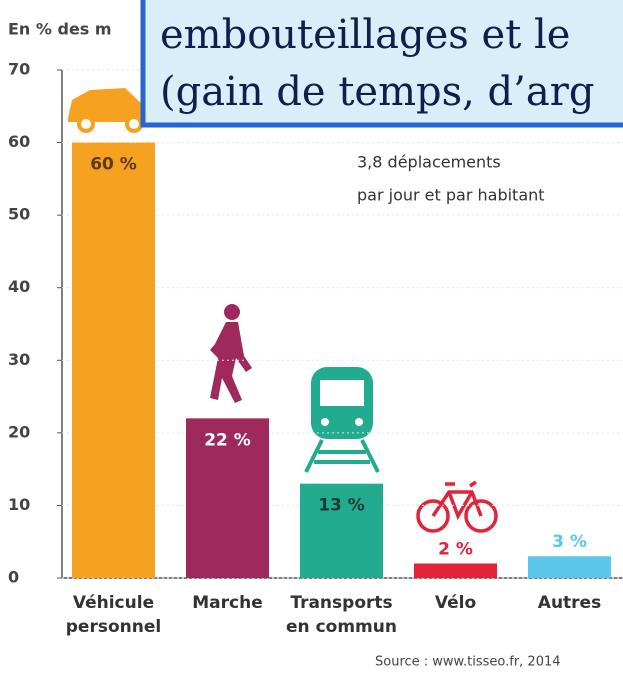  What do you see at coordinates (429, 162) in the screenshot?
I see `annotation: 3,8 déplacements` at bounding box center [429, 162].